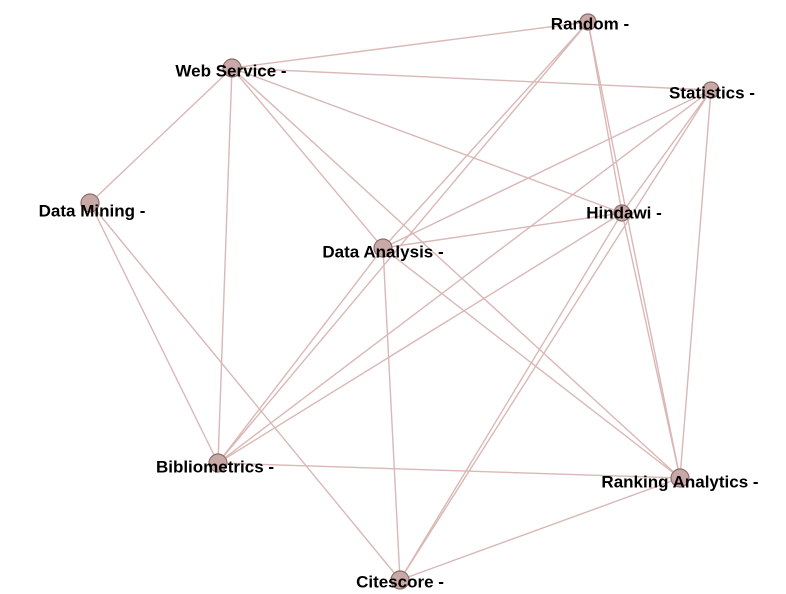 The height and width of the screenshot is (594, 786). I want to click on node-label: Bibliometrics -, so click(215, 466).